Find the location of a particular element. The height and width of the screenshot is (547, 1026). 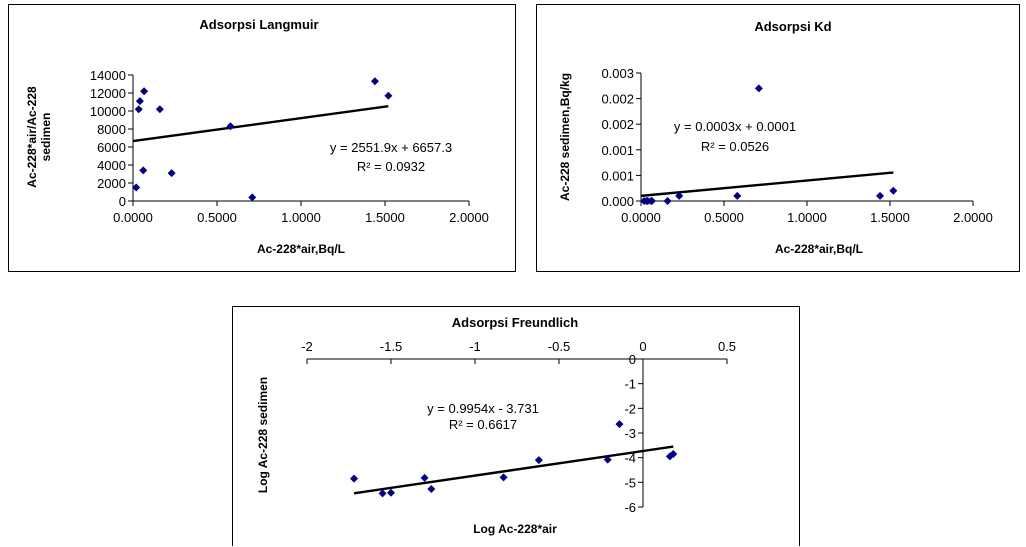

x-tick-label: -2 is located at coordinates (307, 346).